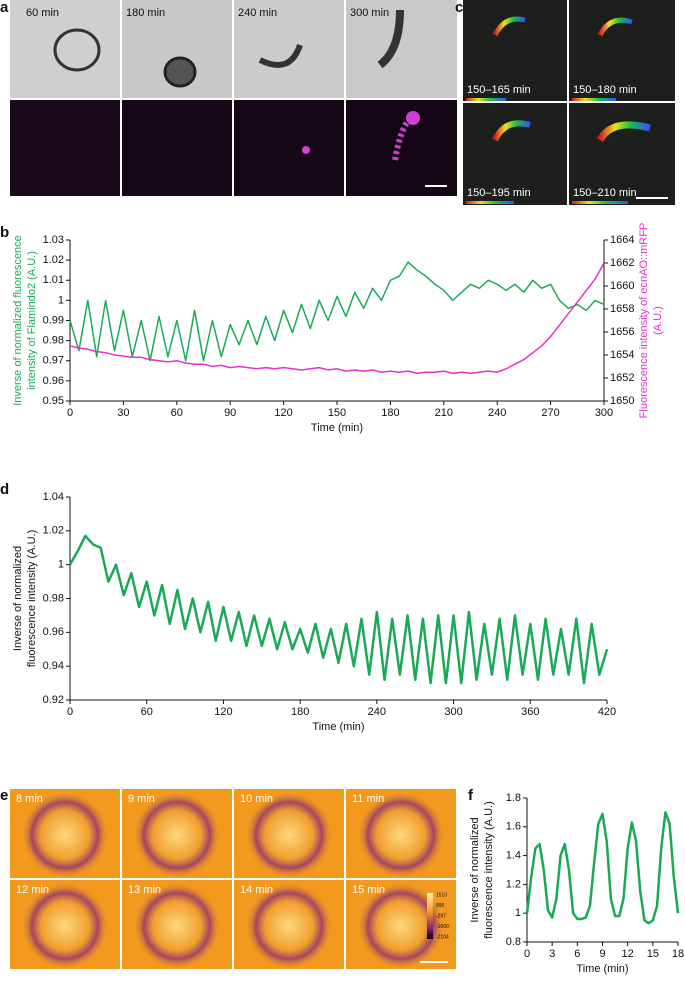  I want to click on time-label: 150–165 min, so click(499, 90).